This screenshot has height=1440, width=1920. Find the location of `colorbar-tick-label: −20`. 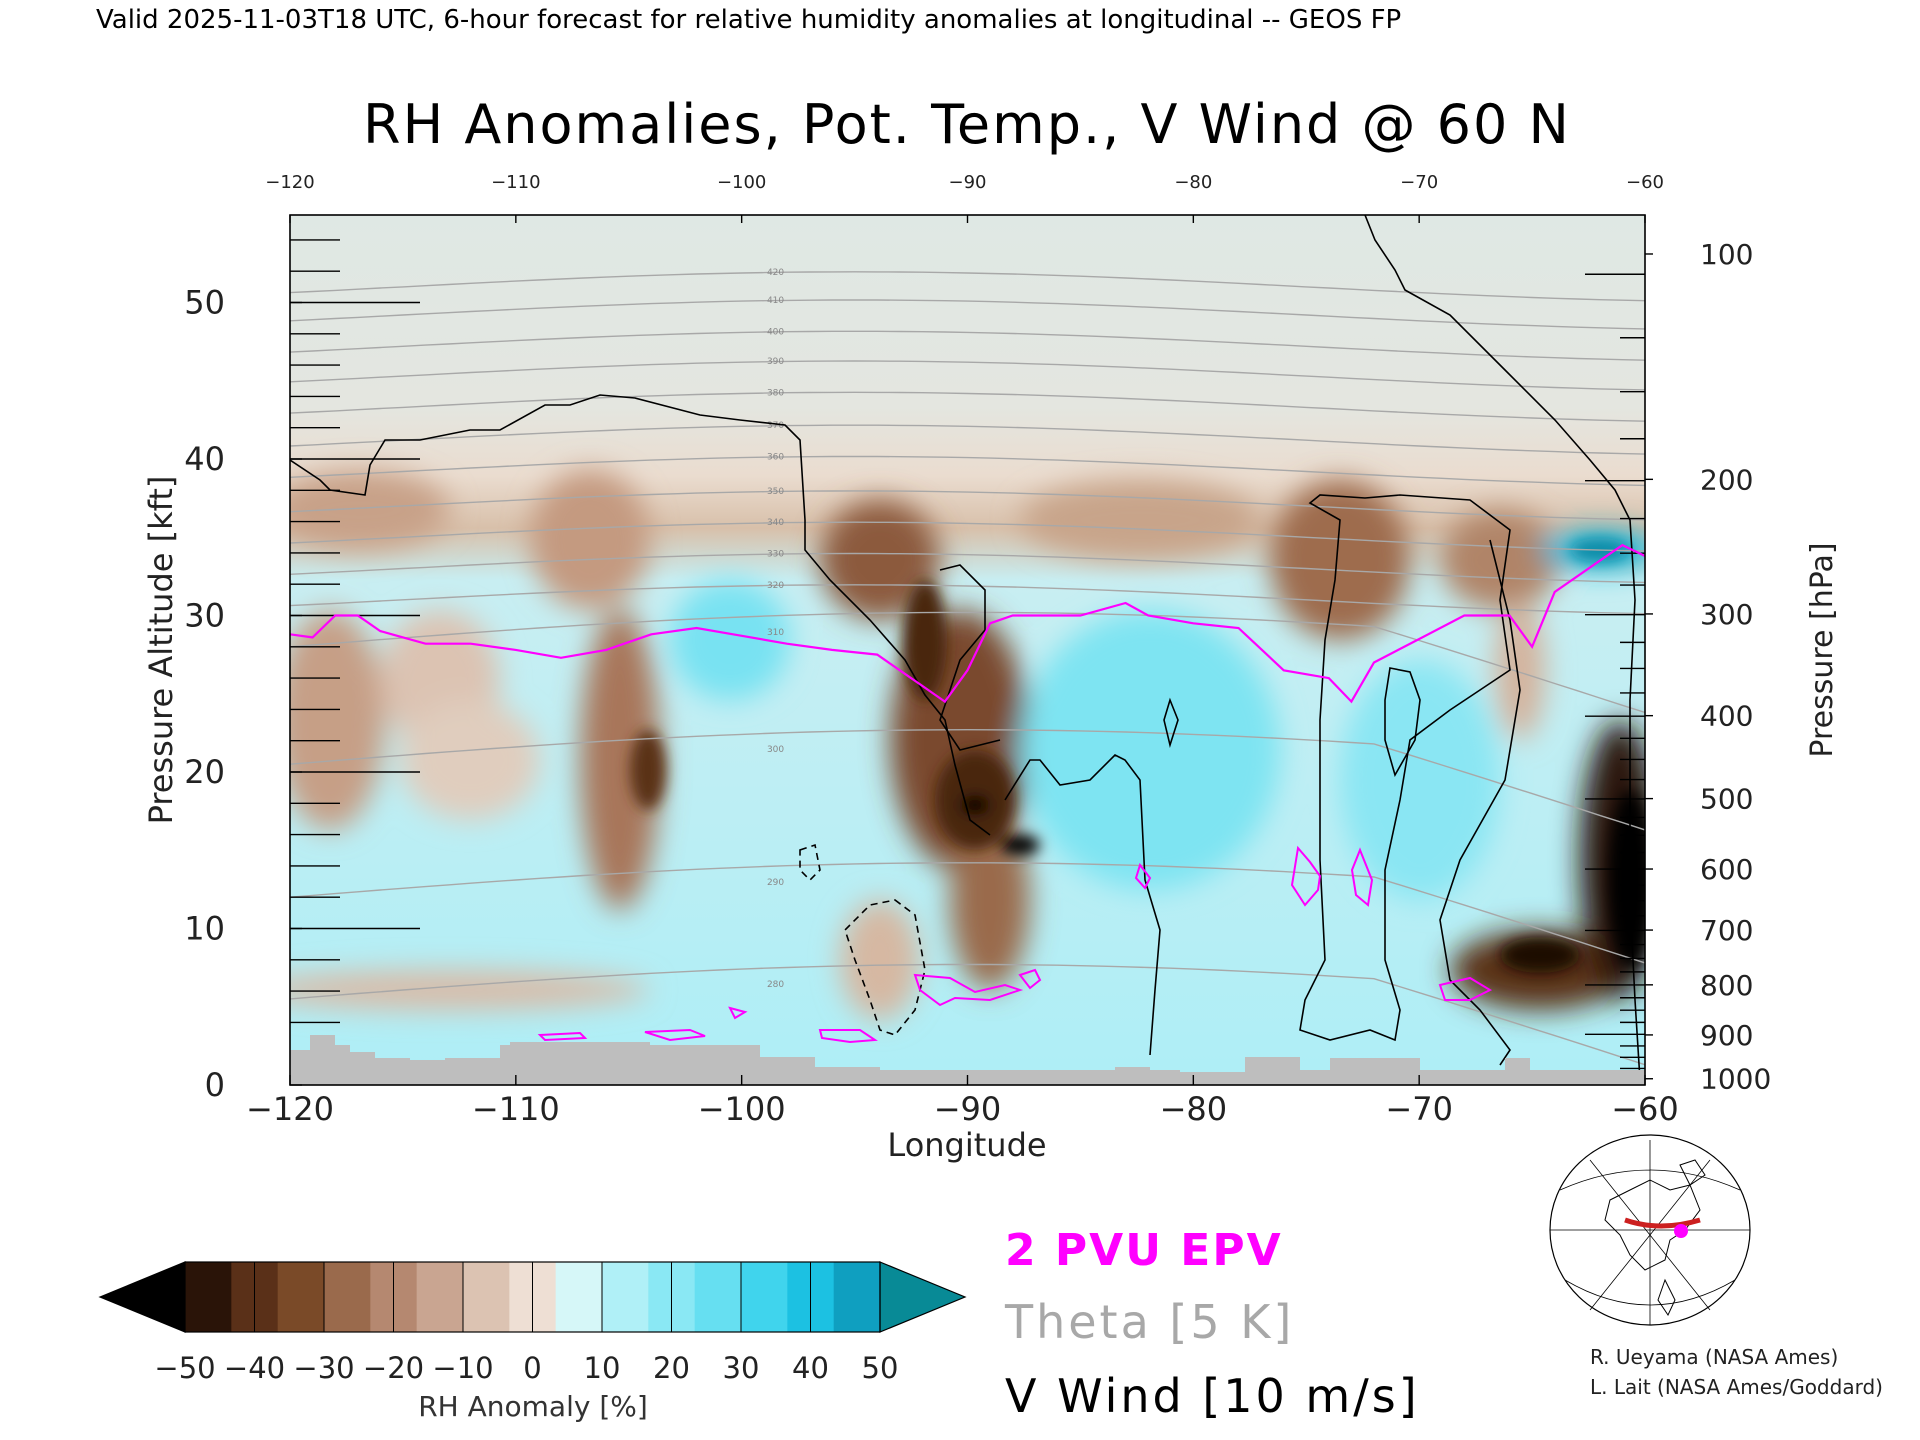

colorbar-tick-label: −20 is located at coordinates (393, 1368).